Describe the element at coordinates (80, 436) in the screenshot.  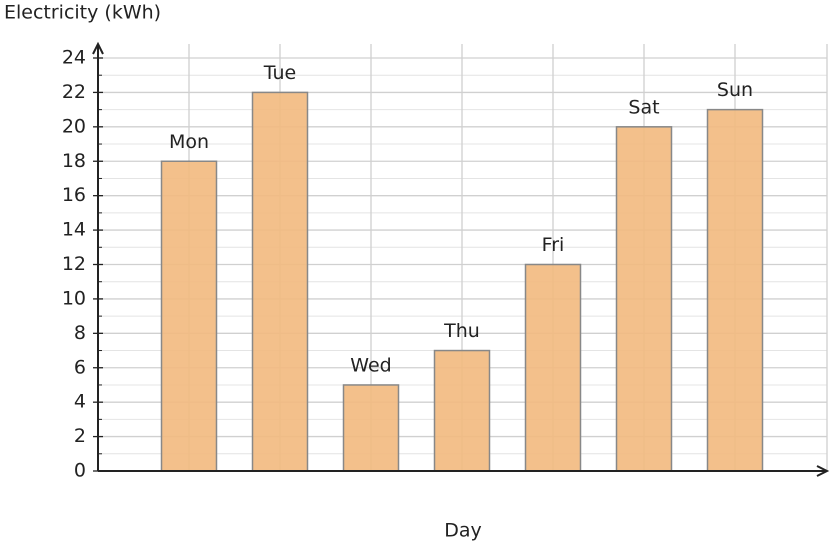
I see `y-tick-label: 2` at that location.